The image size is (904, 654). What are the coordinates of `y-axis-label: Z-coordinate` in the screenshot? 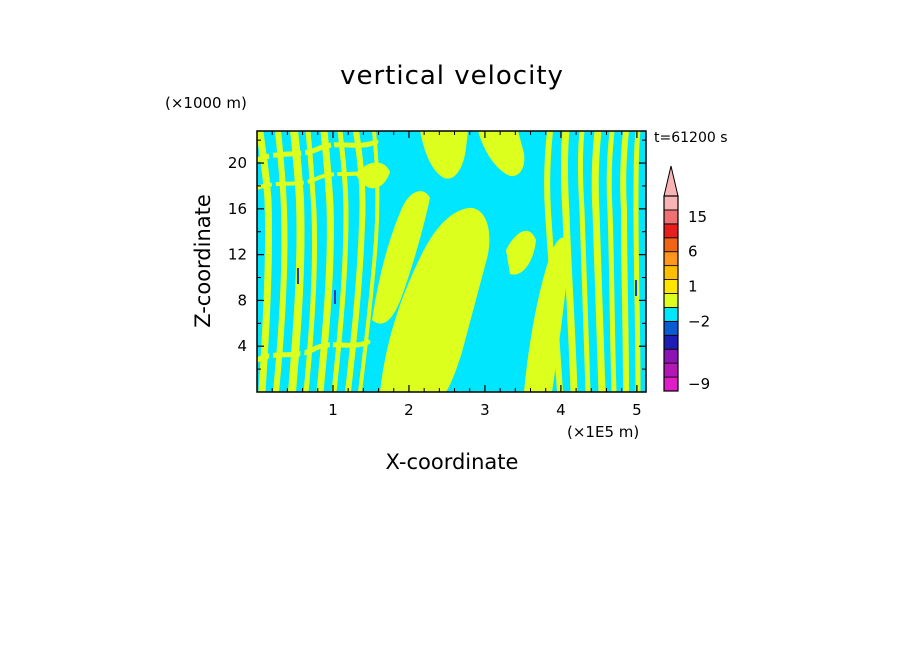 It's located at (203, 261).